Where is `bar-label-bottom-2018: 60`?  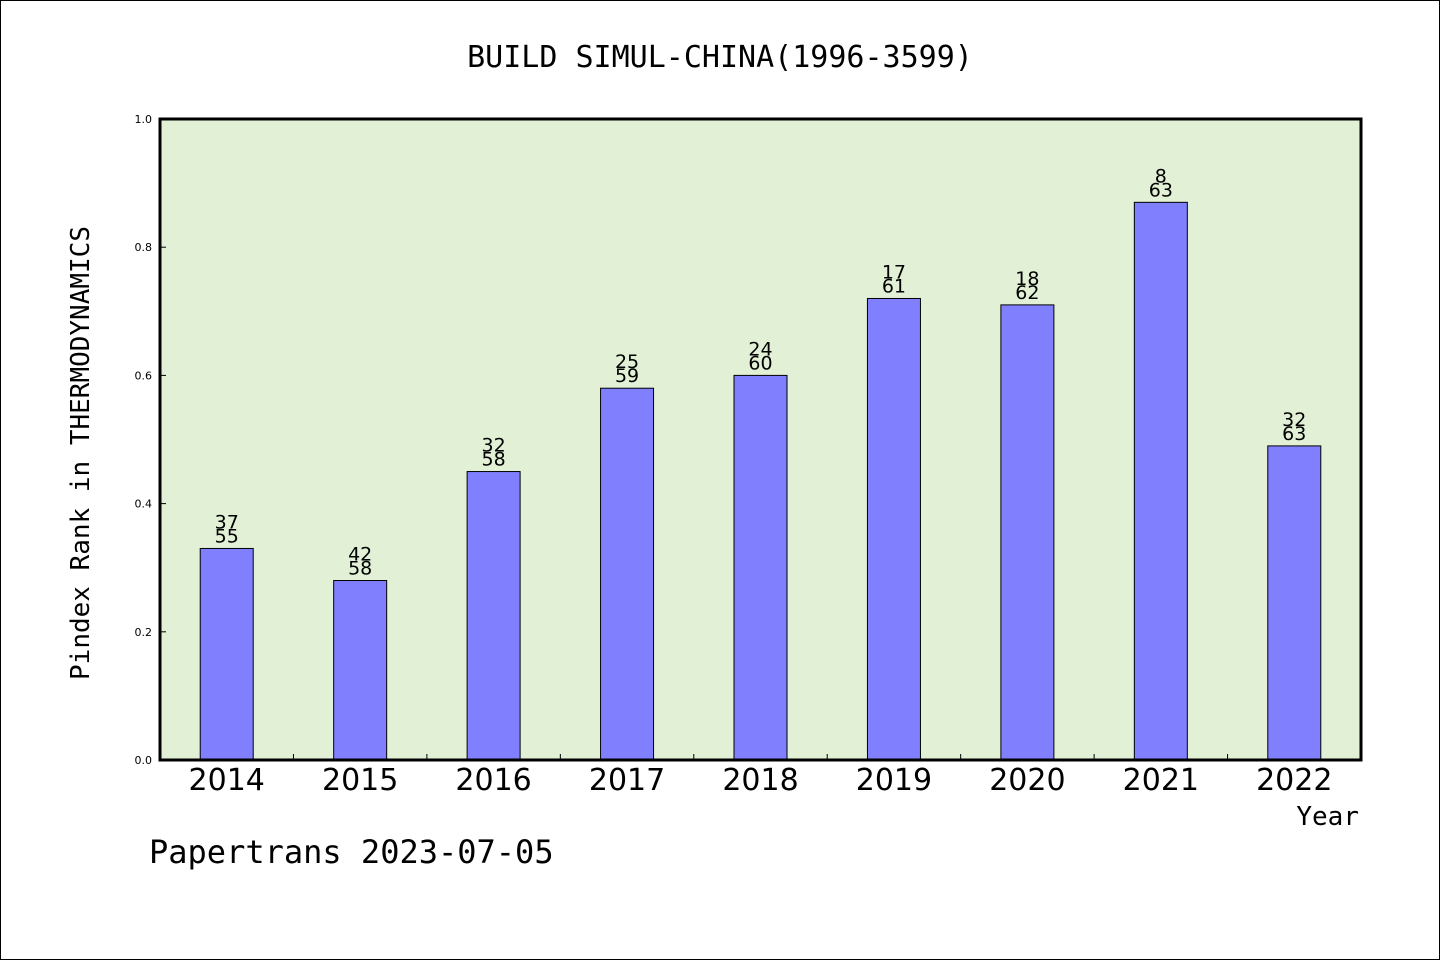
bar-label-bottom-2018: 60 is located at coordinates (760, 363).